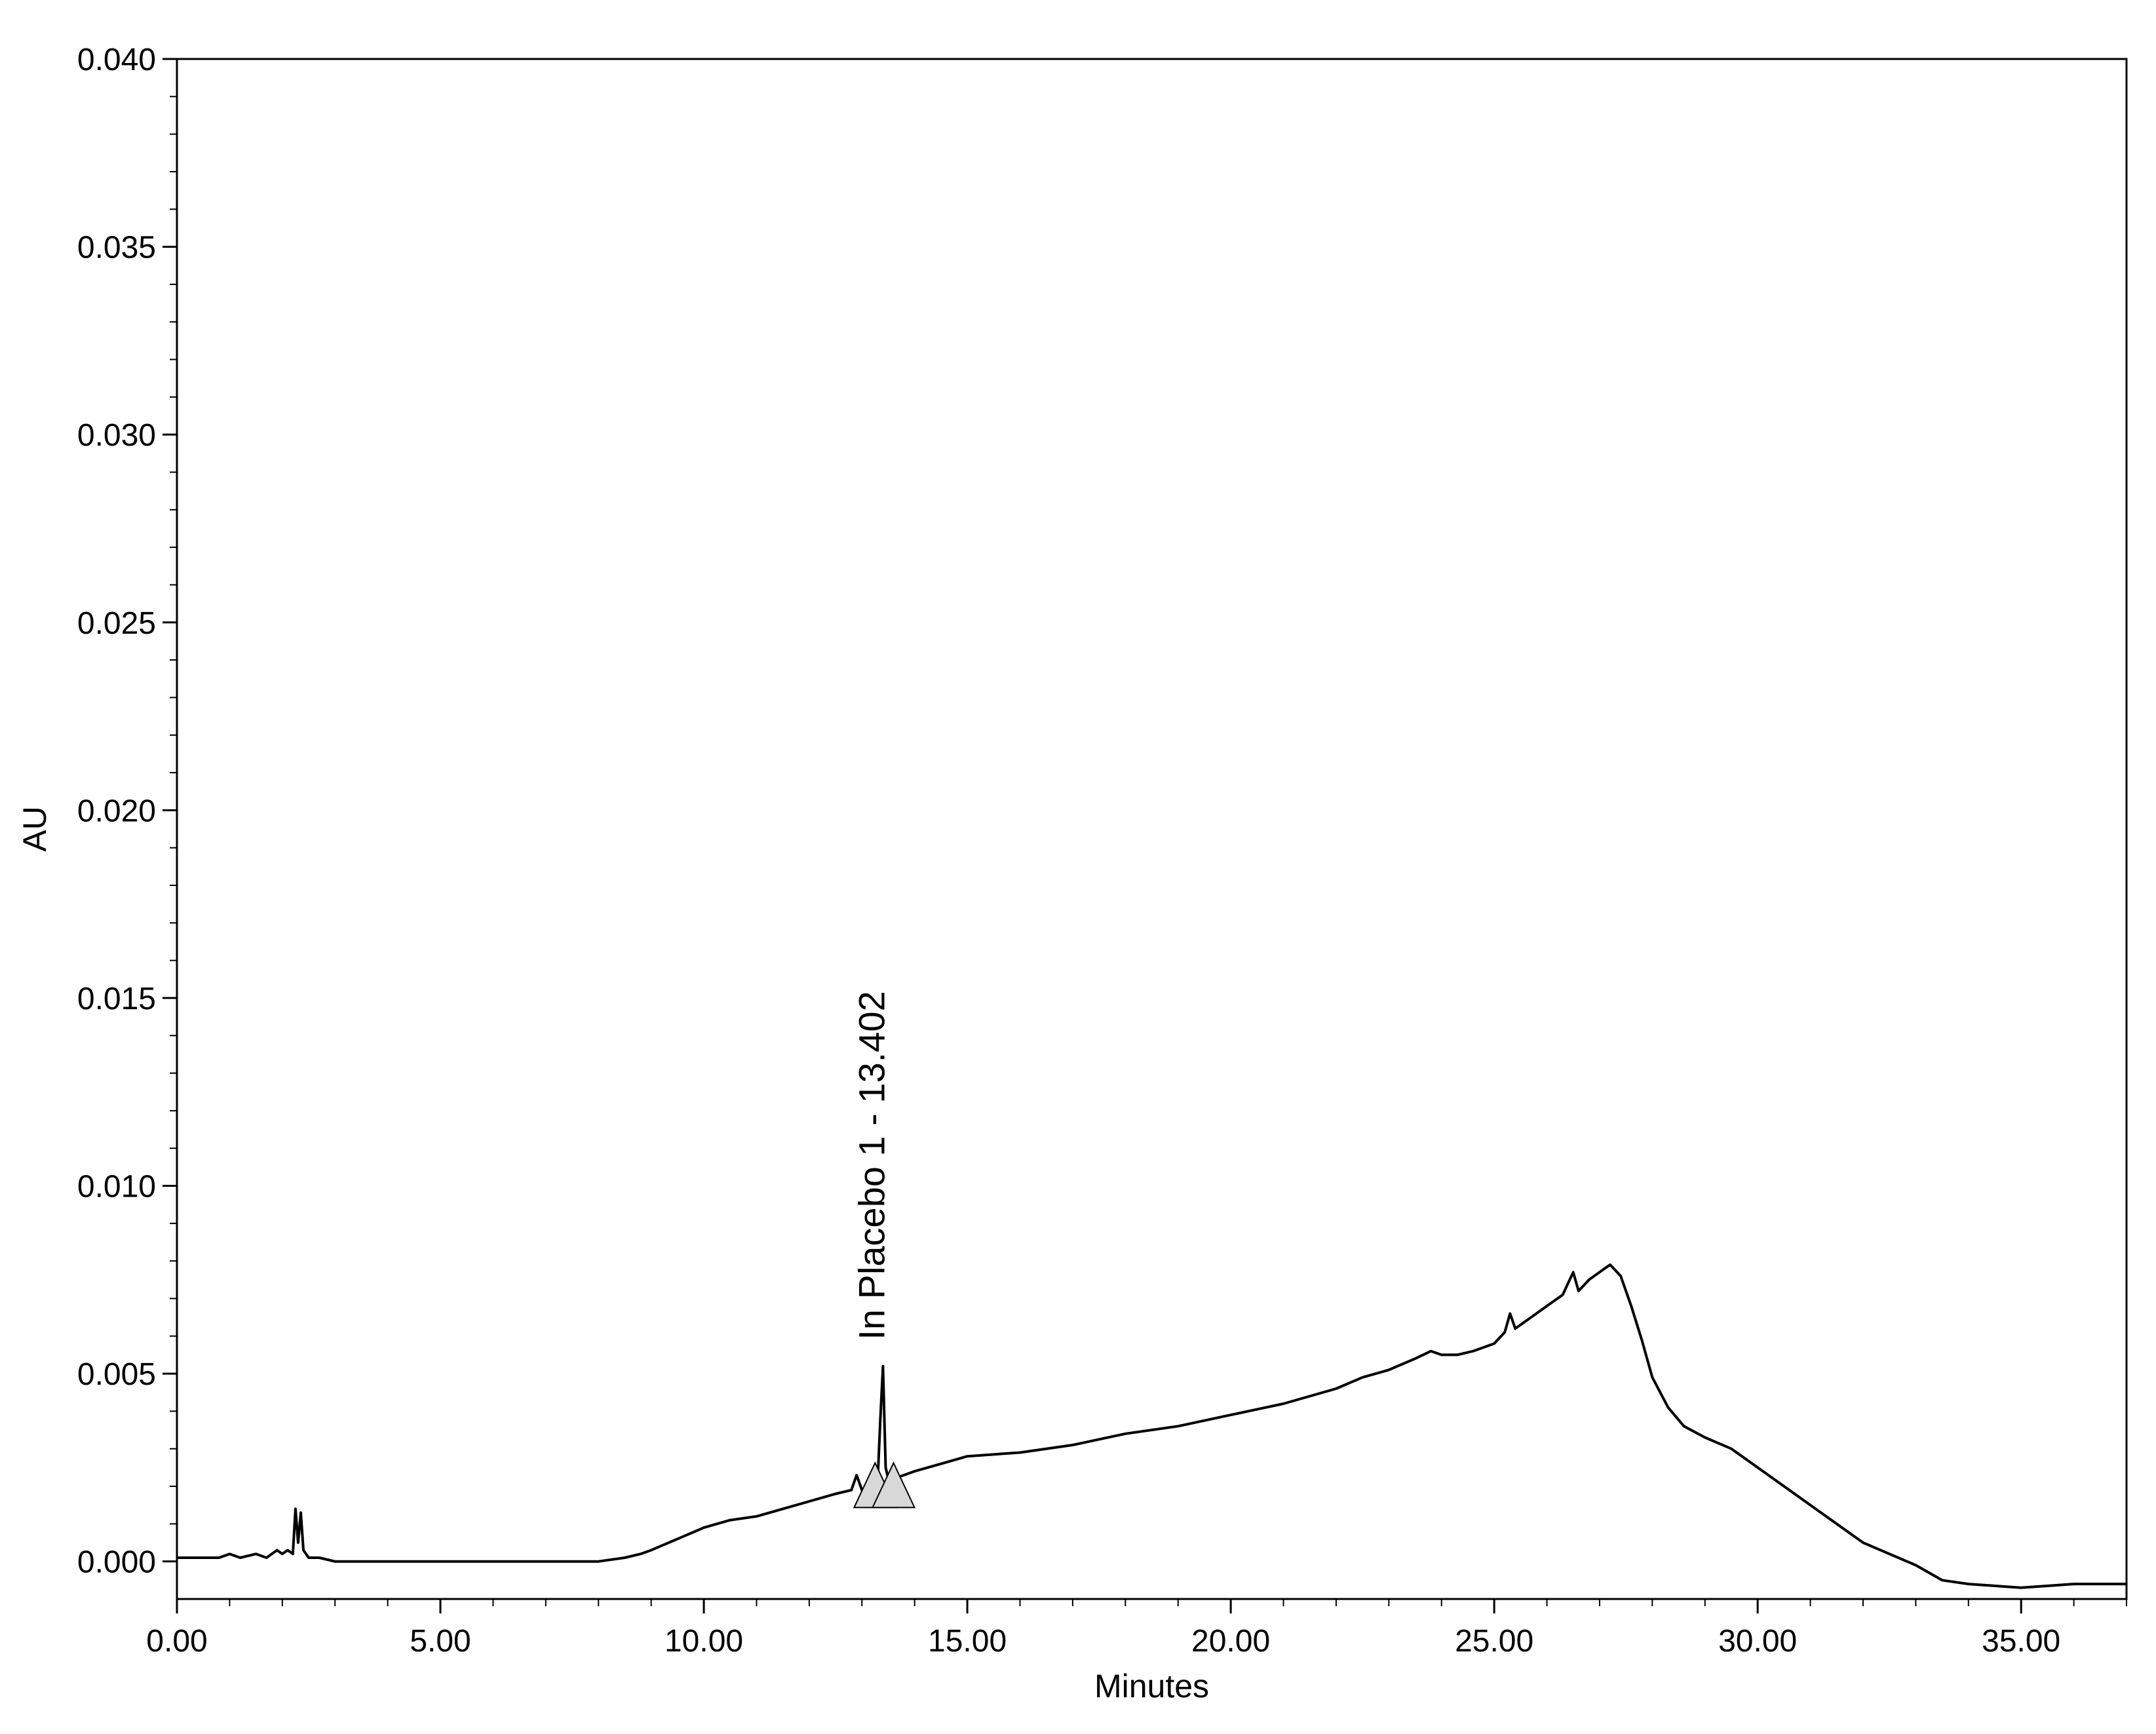  I want to click on x-tick-label: 35.00, so click(2021, 1641).